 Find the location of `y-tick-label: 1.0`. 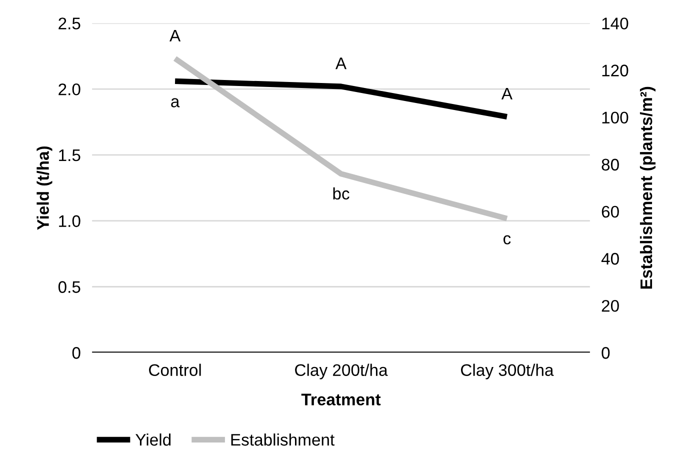

y-tick-label: 1.0 is located at coordinates (69, 221).